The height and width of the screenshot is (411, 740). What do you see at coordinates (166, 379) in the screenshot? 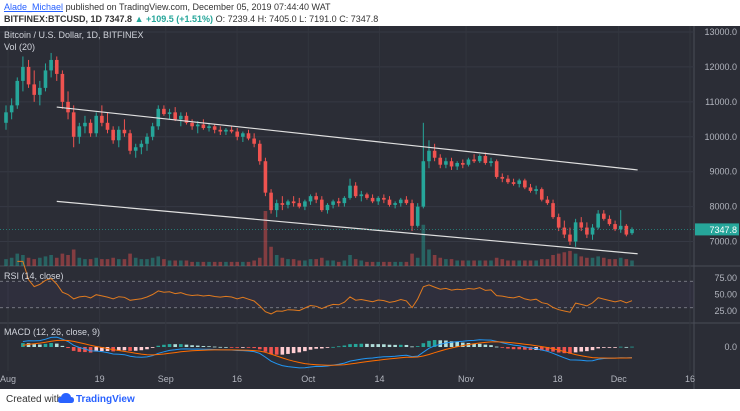
I see `time-tick-label: Sep` at bounding box center [166, 379].